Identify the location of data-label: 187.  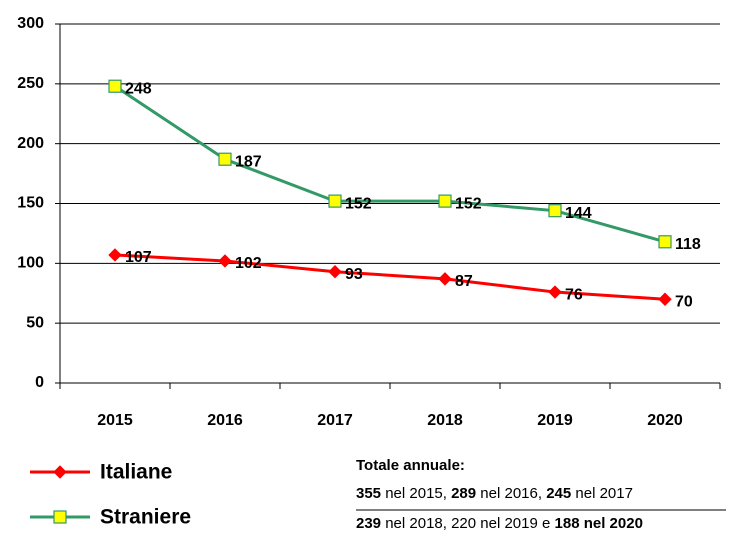
(248, 161).